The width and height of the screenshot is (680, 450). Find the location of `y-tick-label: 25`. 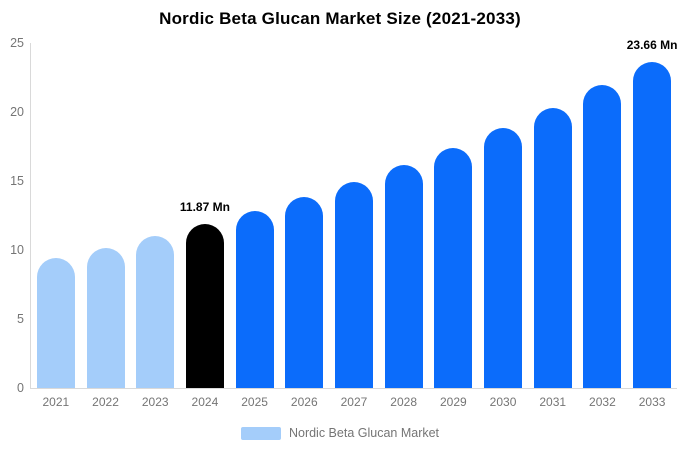

y-tick-label: 25 is located at coordinates (17, 43).